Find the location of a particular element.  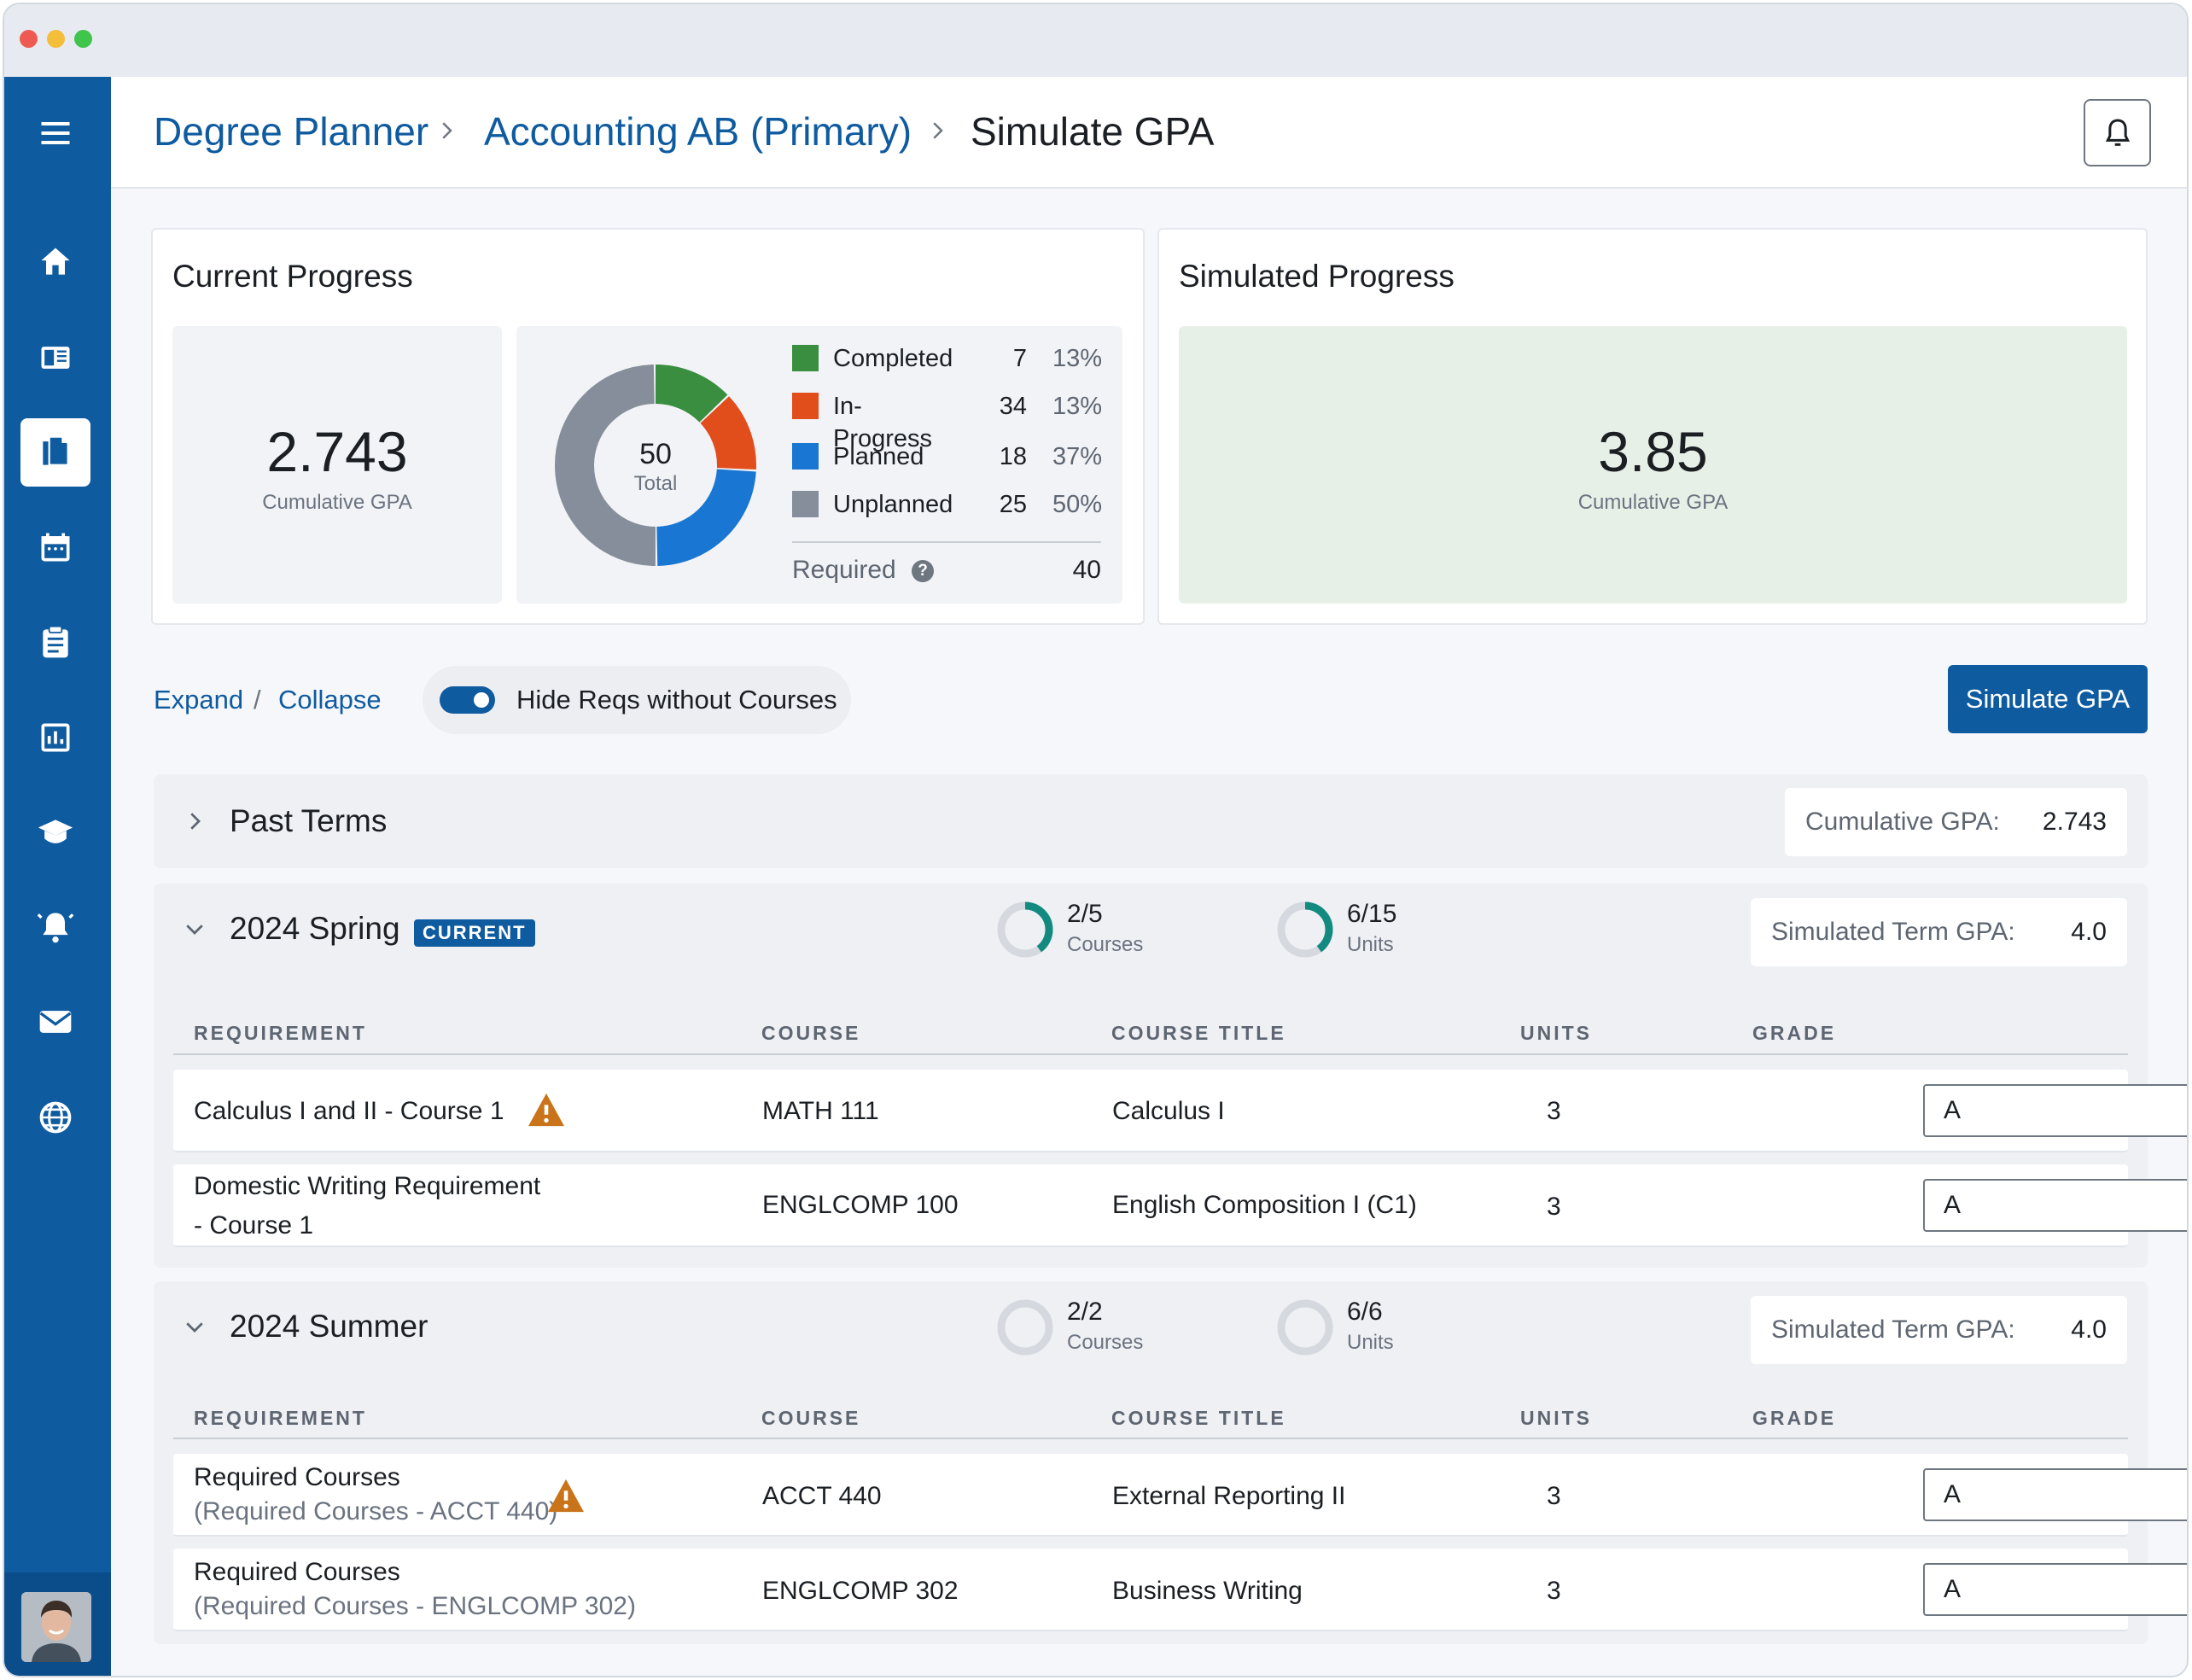

requirement-subtext: (Required Courses - ACCT 440) is located at coordinates (376, 1511).